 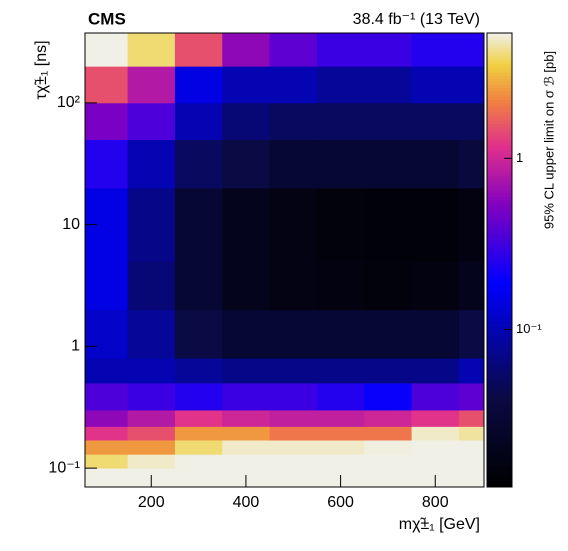 What do you see at coordinates (75, 346) in the screenshot?
I see `y-tick-label: 1` at bounding box center [75, 346].